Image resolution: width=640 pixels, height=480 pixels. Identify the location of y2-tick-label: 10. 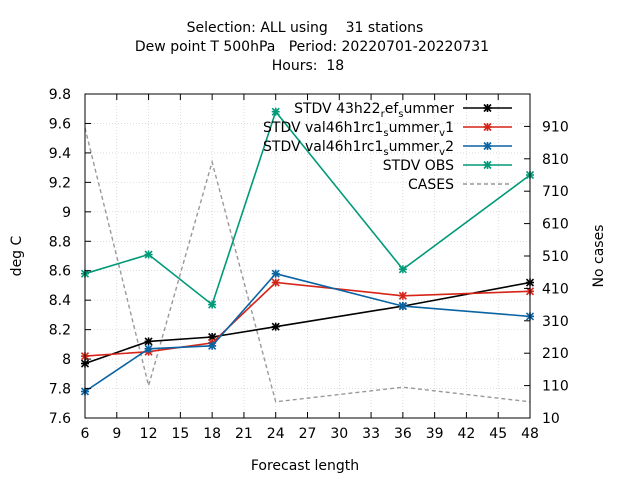
(551, 419).